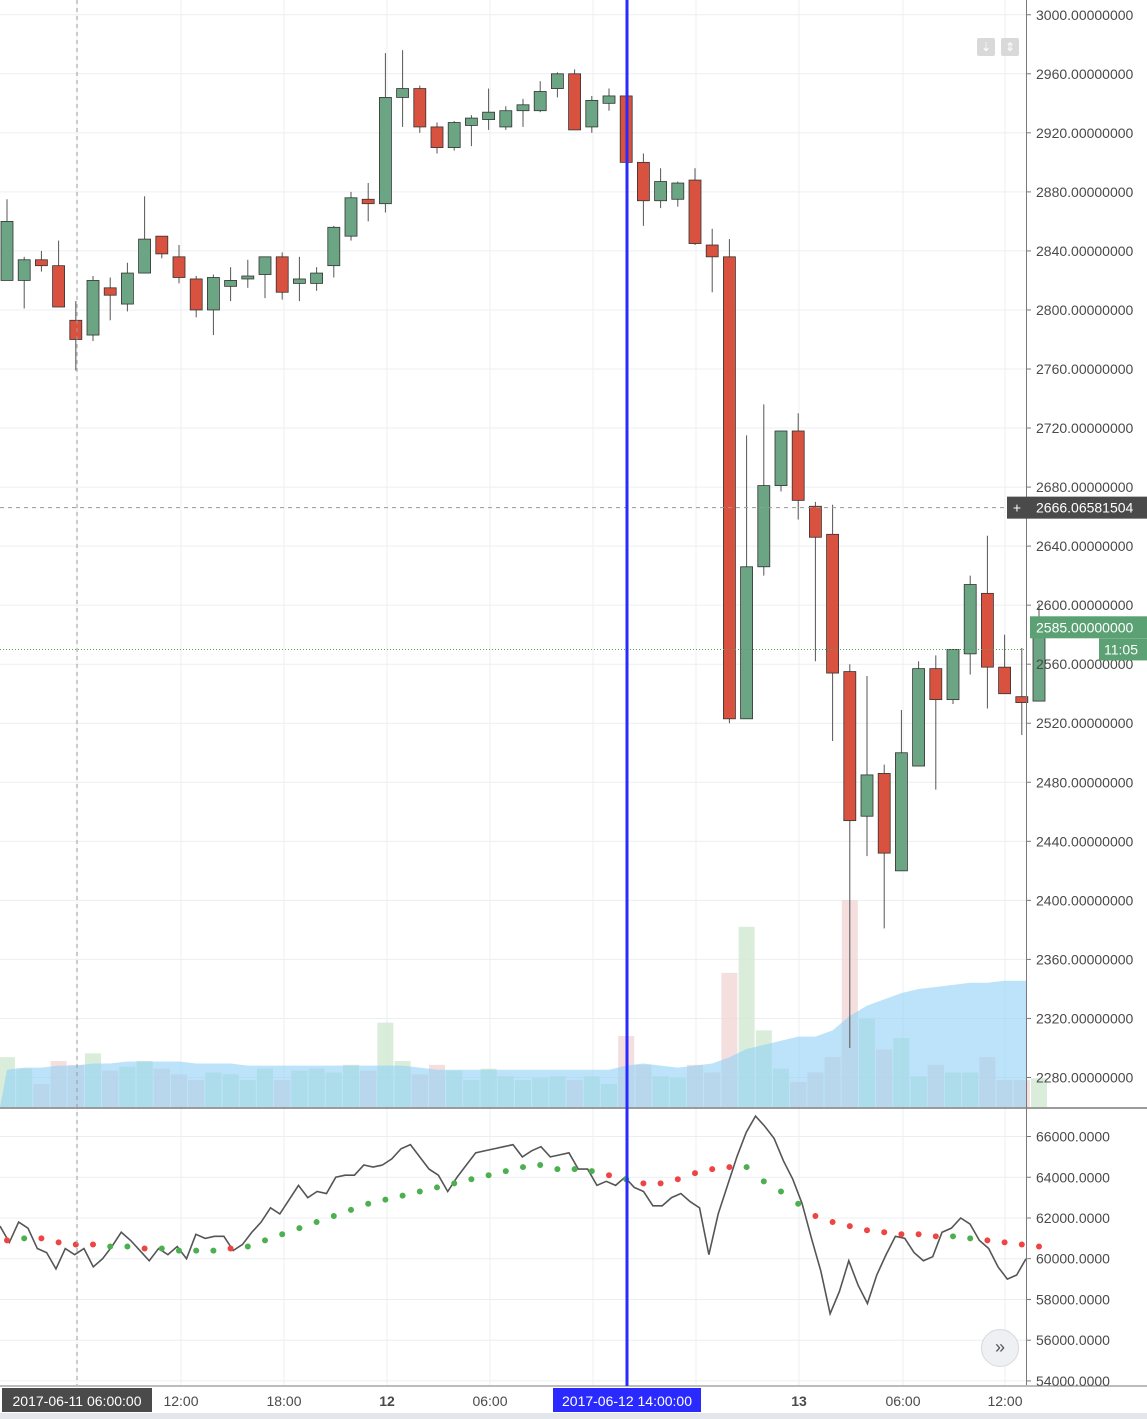 This screenshot has height=1419, width=1147. What do you see at coordinates (489, 1401) in the screenshot?
I see `time-tick-label: 06:00` at bounding box center [489, 1401].